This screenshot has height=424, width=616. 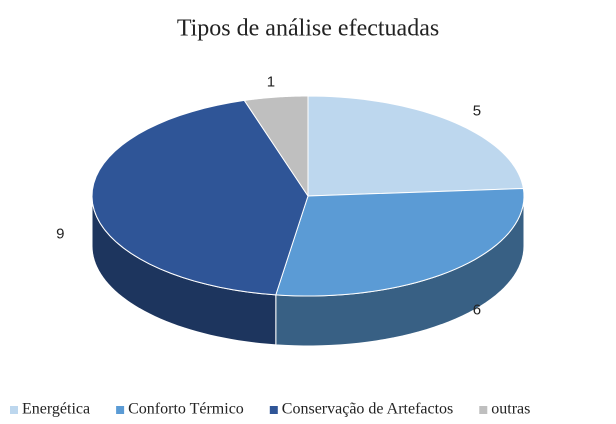 What do you see at coordinates (186, 409) in the screenshot?
I see `legend-label: Conforto Térmico` at bounding box center [186, 409].